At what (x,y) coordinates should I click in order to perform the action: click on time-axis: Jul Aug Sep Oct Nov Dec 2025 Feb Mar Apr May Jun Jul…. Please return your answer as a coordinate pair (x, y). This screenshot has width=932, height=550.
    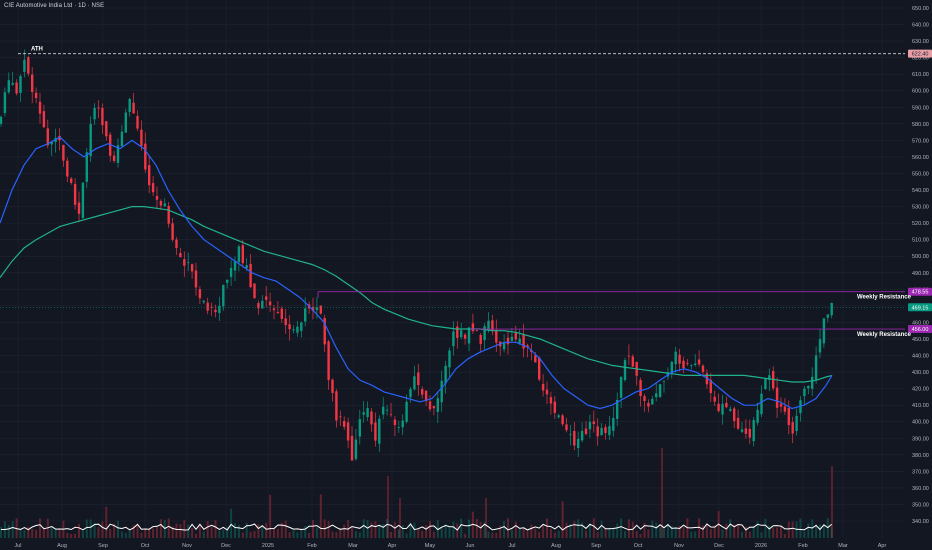
    Looking at the image, I should click on (450, 546).